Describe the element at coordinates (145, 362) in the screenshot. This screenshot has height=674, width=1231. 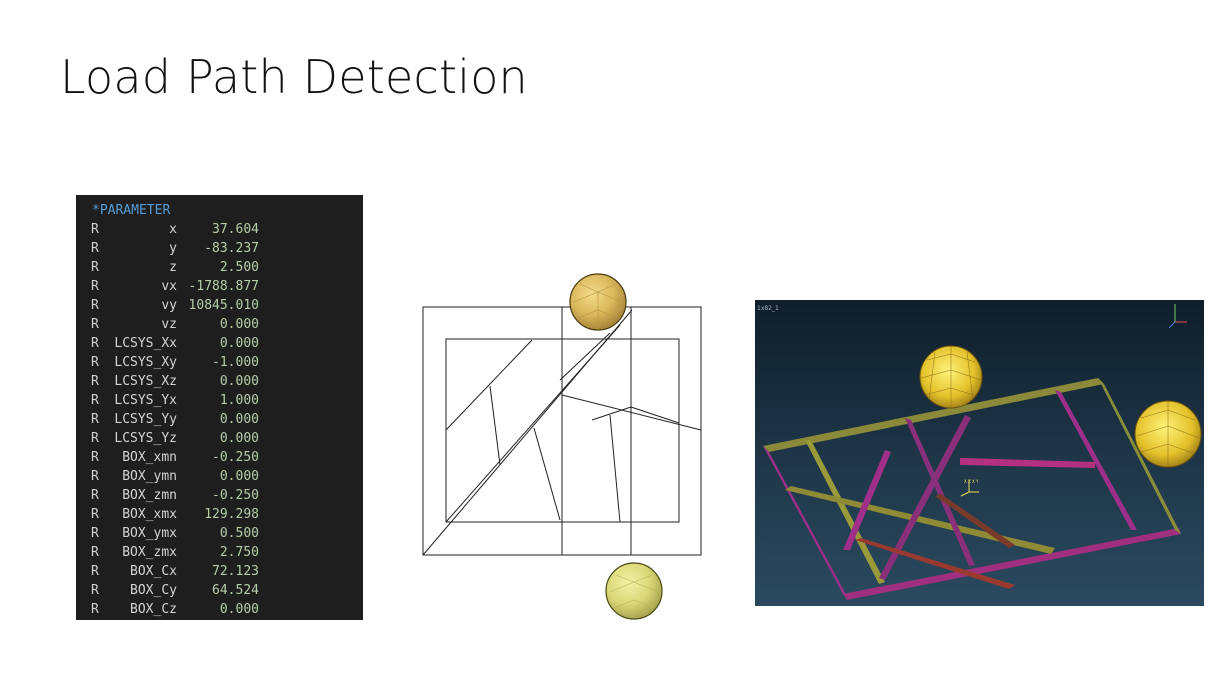
I see `parameter-name: LCSYS_Xy` at that location.